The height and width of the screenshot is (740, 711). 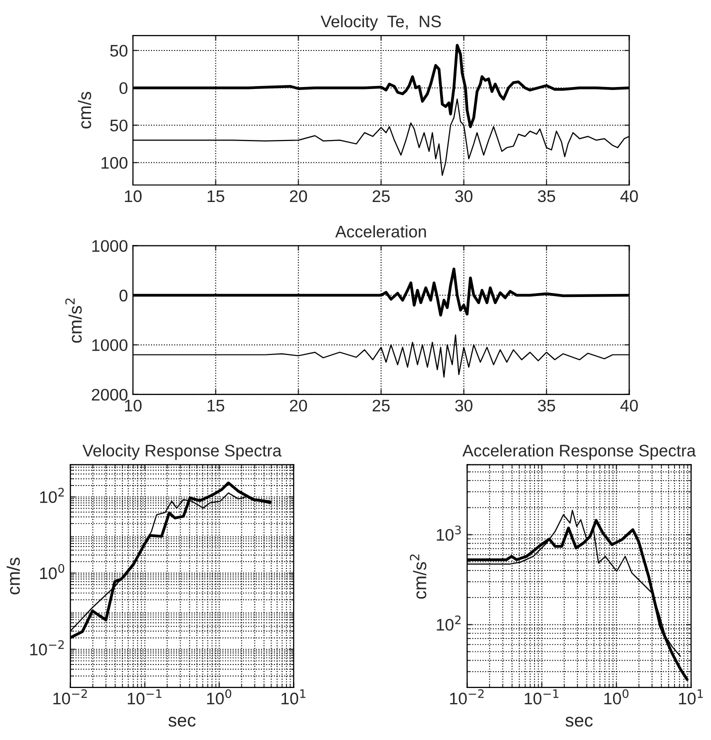 What do you see at coordinates (380, 231) in the screenshot?
I see `chart-title: Acceleration` at bounding box center [380, 231].